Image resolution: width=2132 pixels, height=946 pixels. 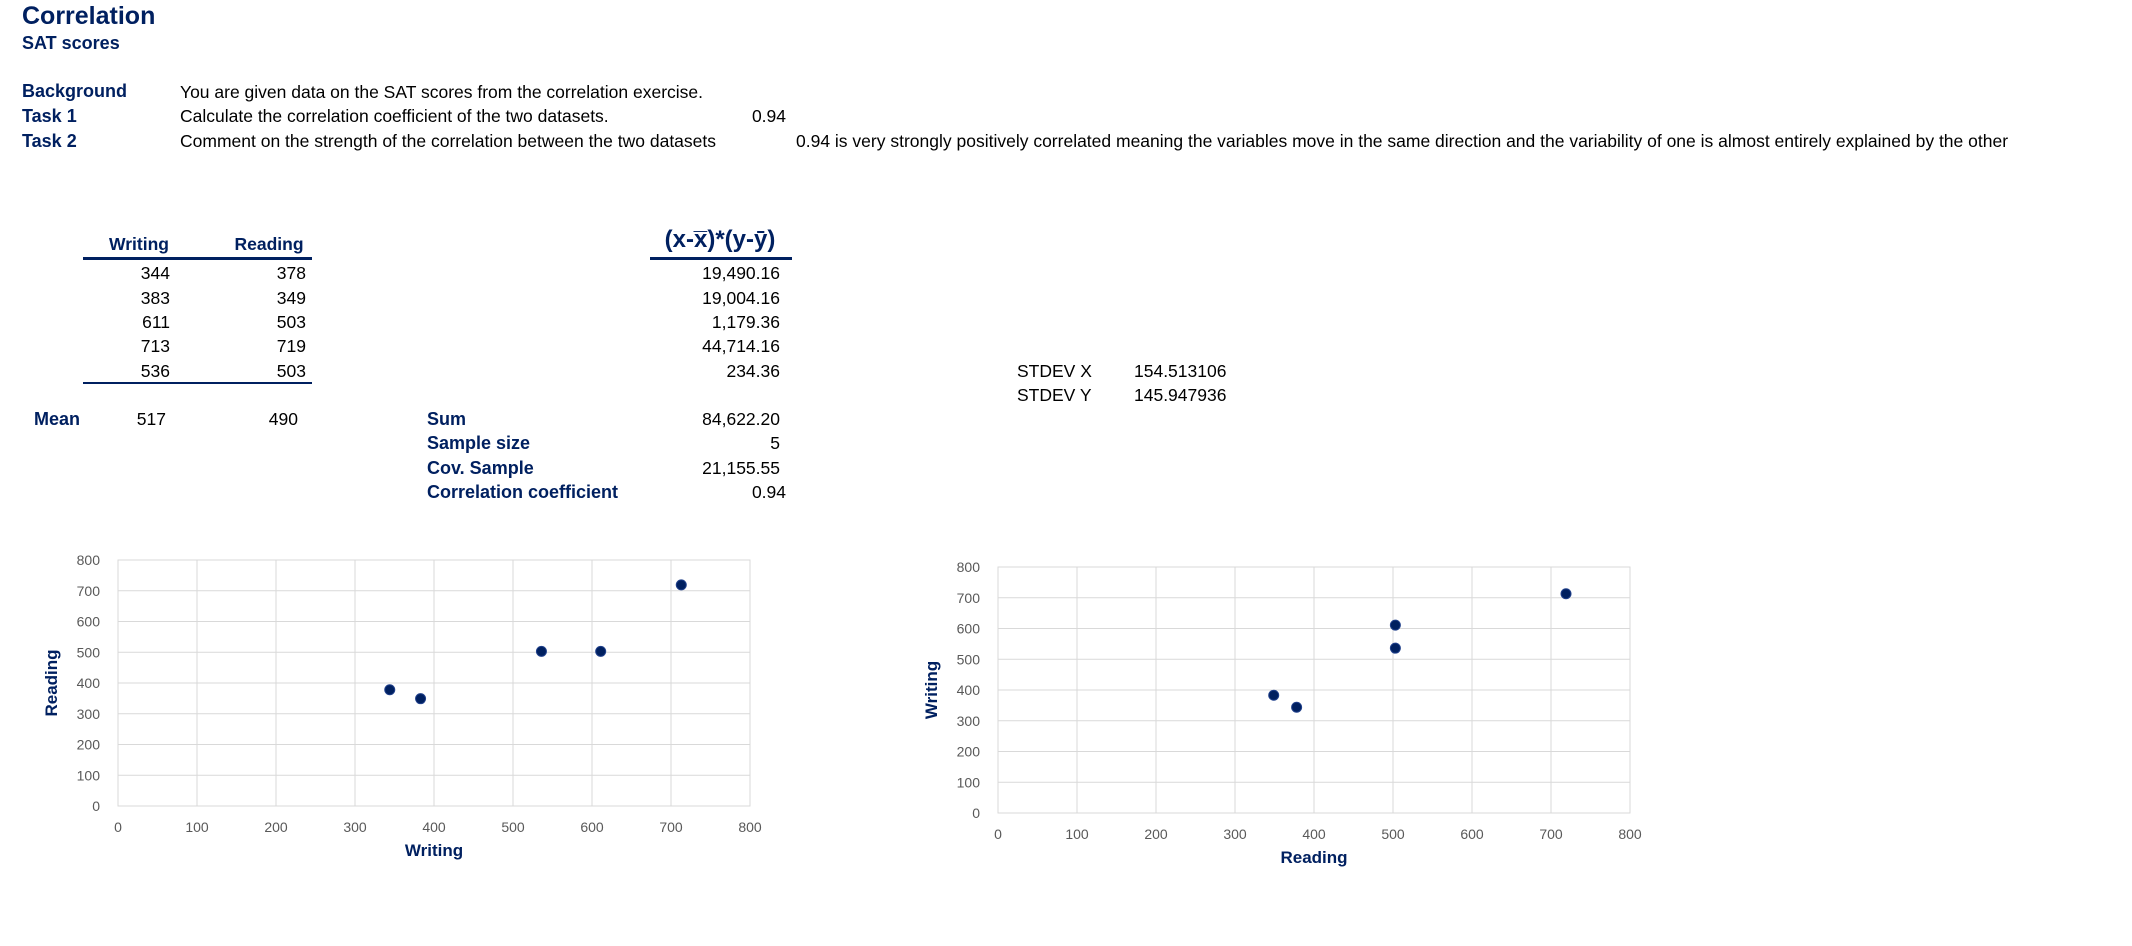 What do you see at coordinates (768, 492) in the screenshot?
I see `correlation-value: 0.94` at bounding box center [768, 492].